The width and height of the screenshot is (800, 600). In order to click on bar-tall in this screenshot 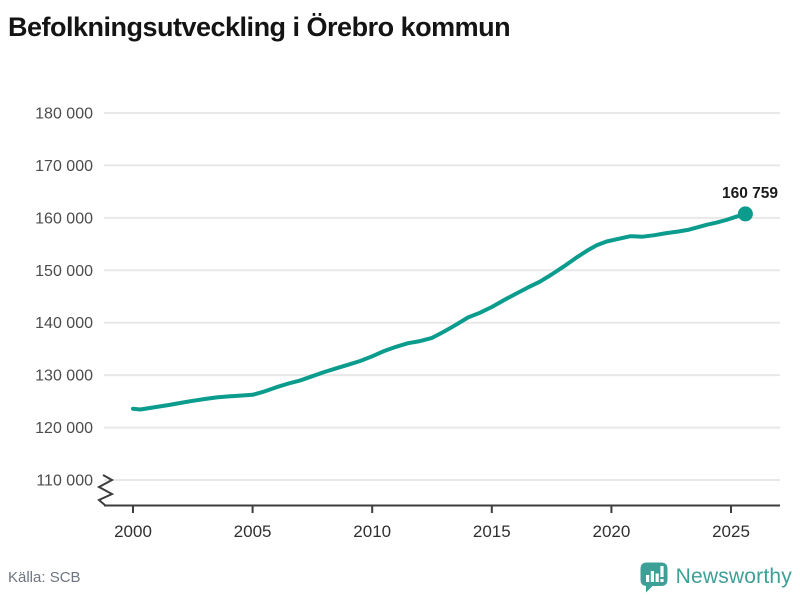, I will do `click(652, 576)`.